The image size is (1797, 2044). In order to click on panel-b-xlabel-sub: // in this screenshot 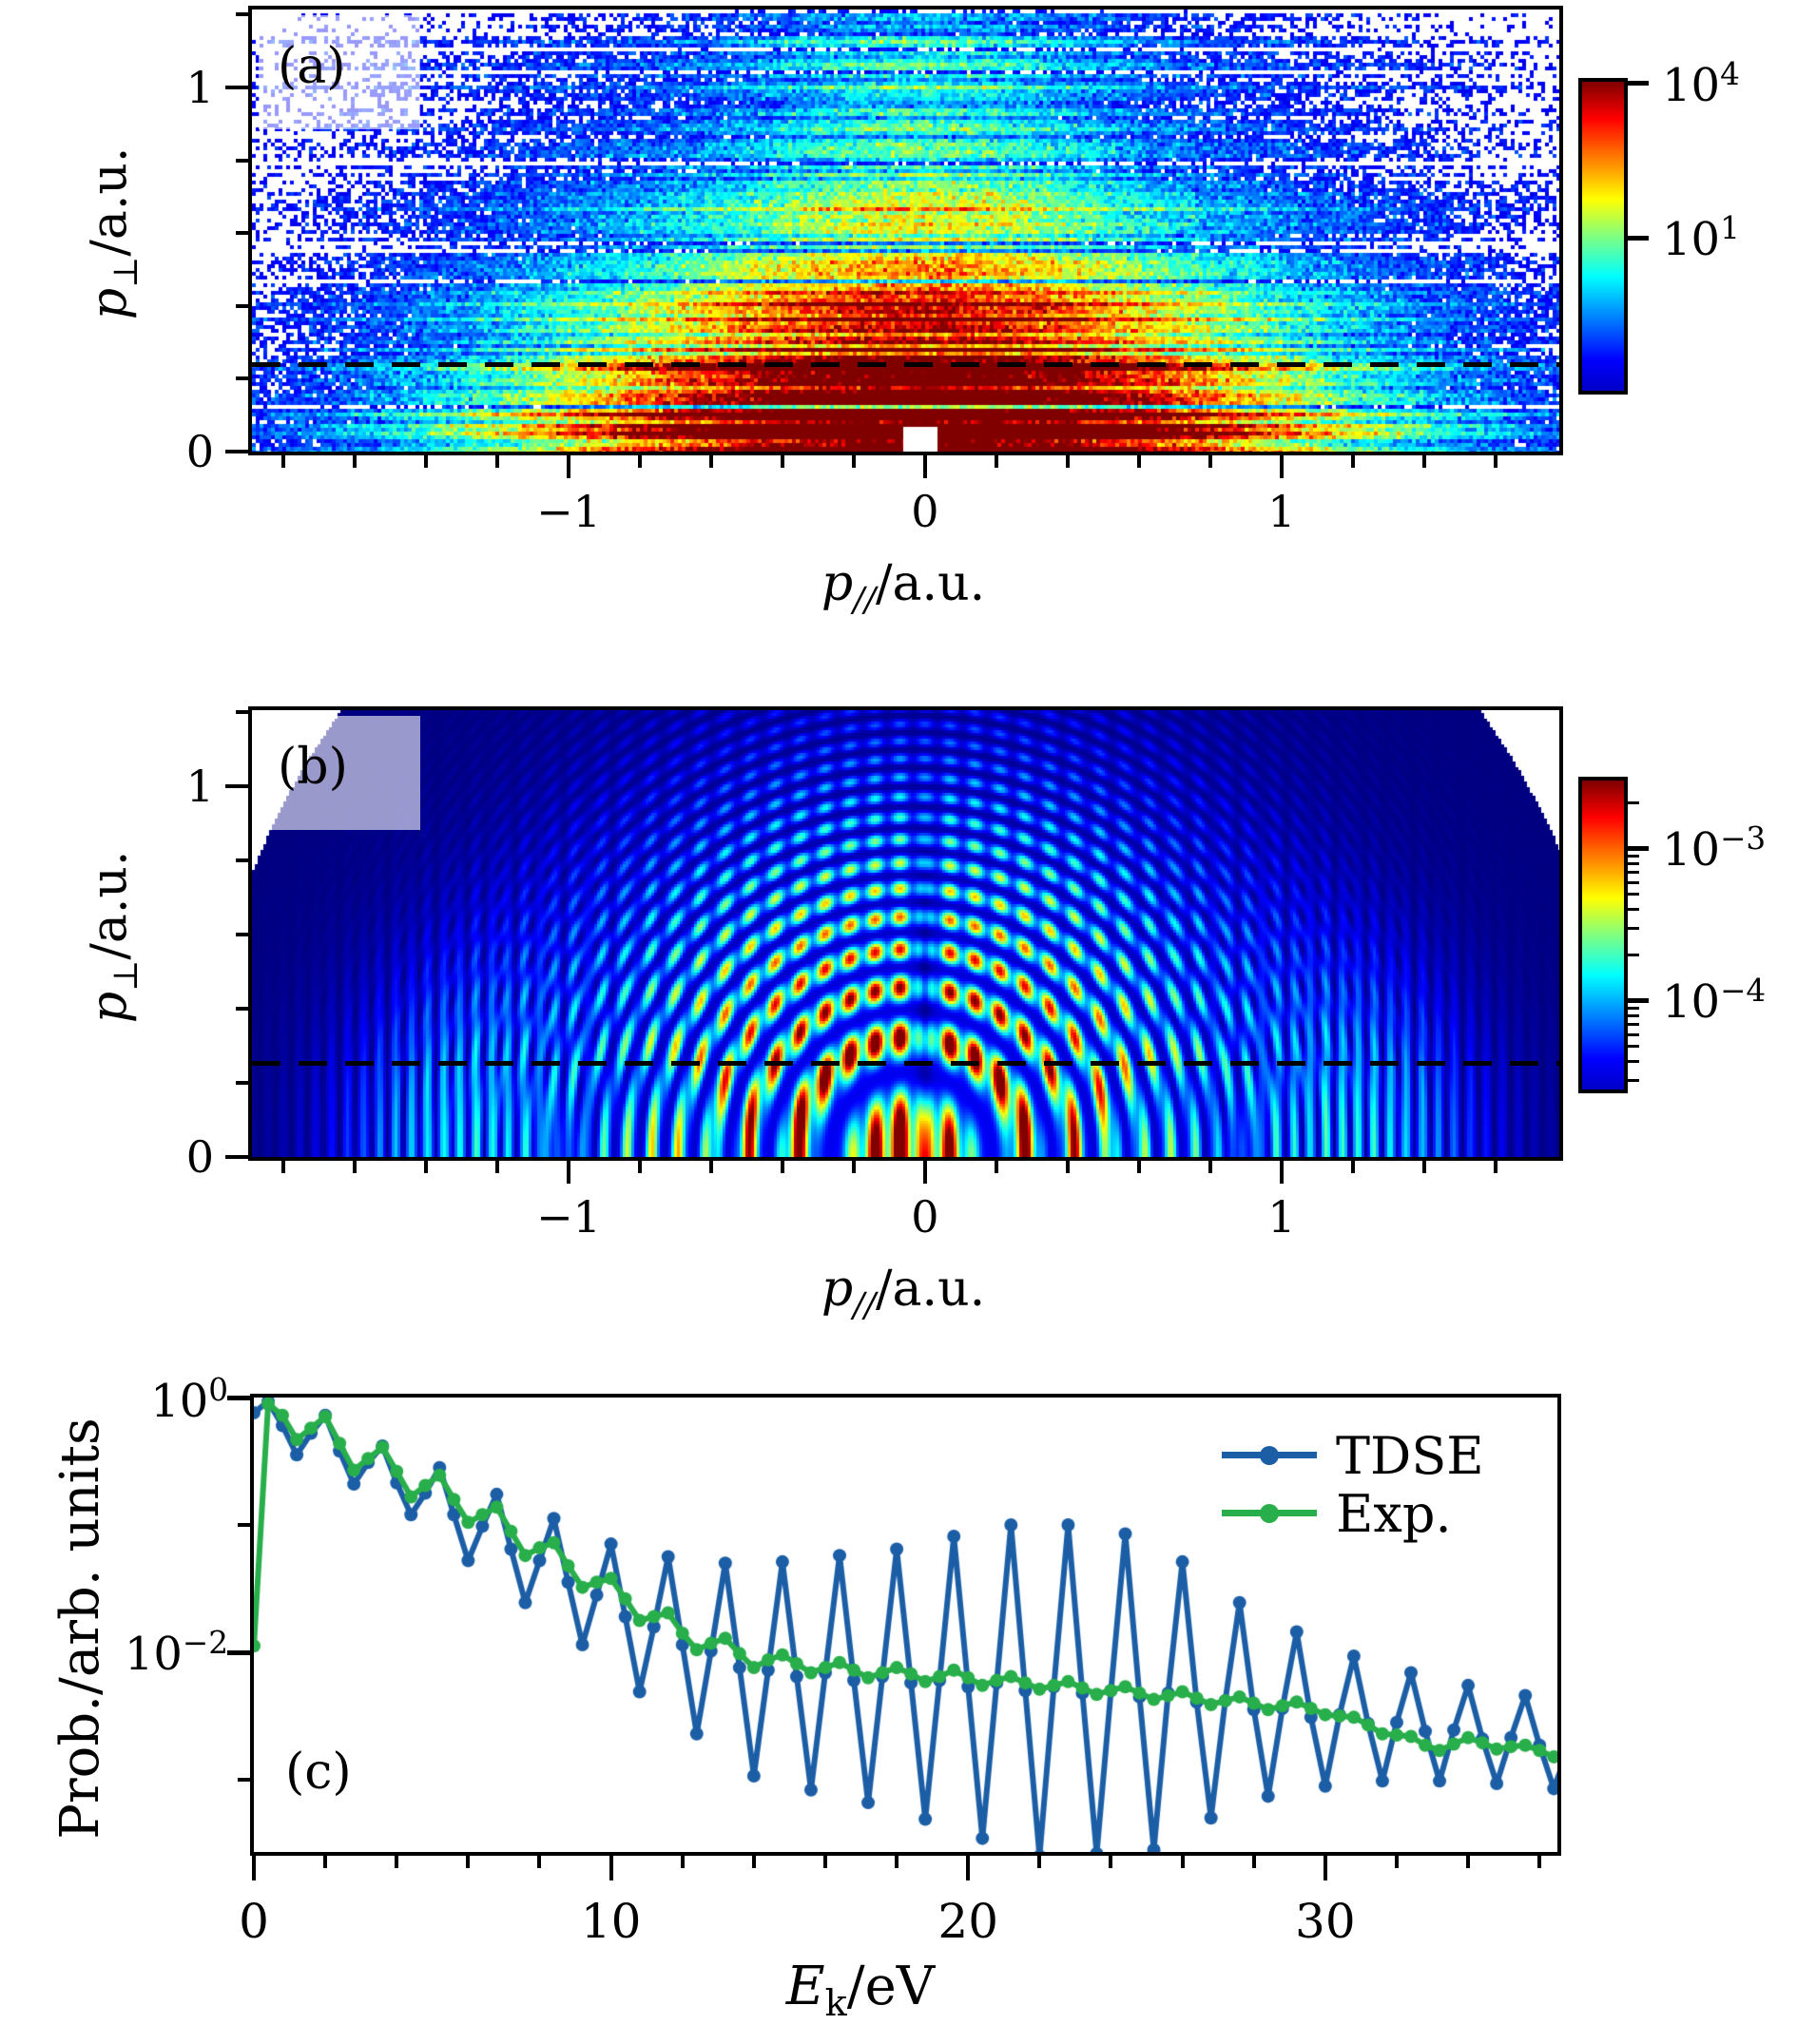, I will do `click(865, 1305)`.